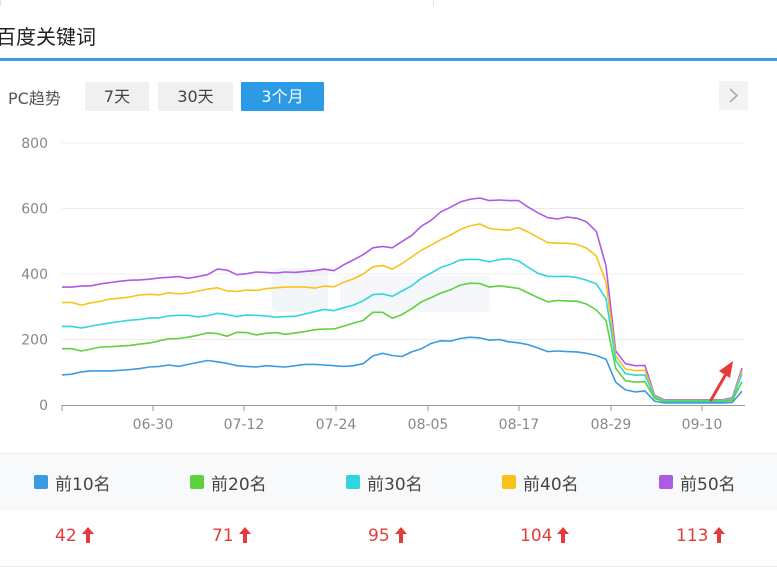 The image size is (777, 567). What do you see at coordinates (718, 387) in the screenshot?
I see `annotation-arrow-shaft` at bounding box center [718, 387].